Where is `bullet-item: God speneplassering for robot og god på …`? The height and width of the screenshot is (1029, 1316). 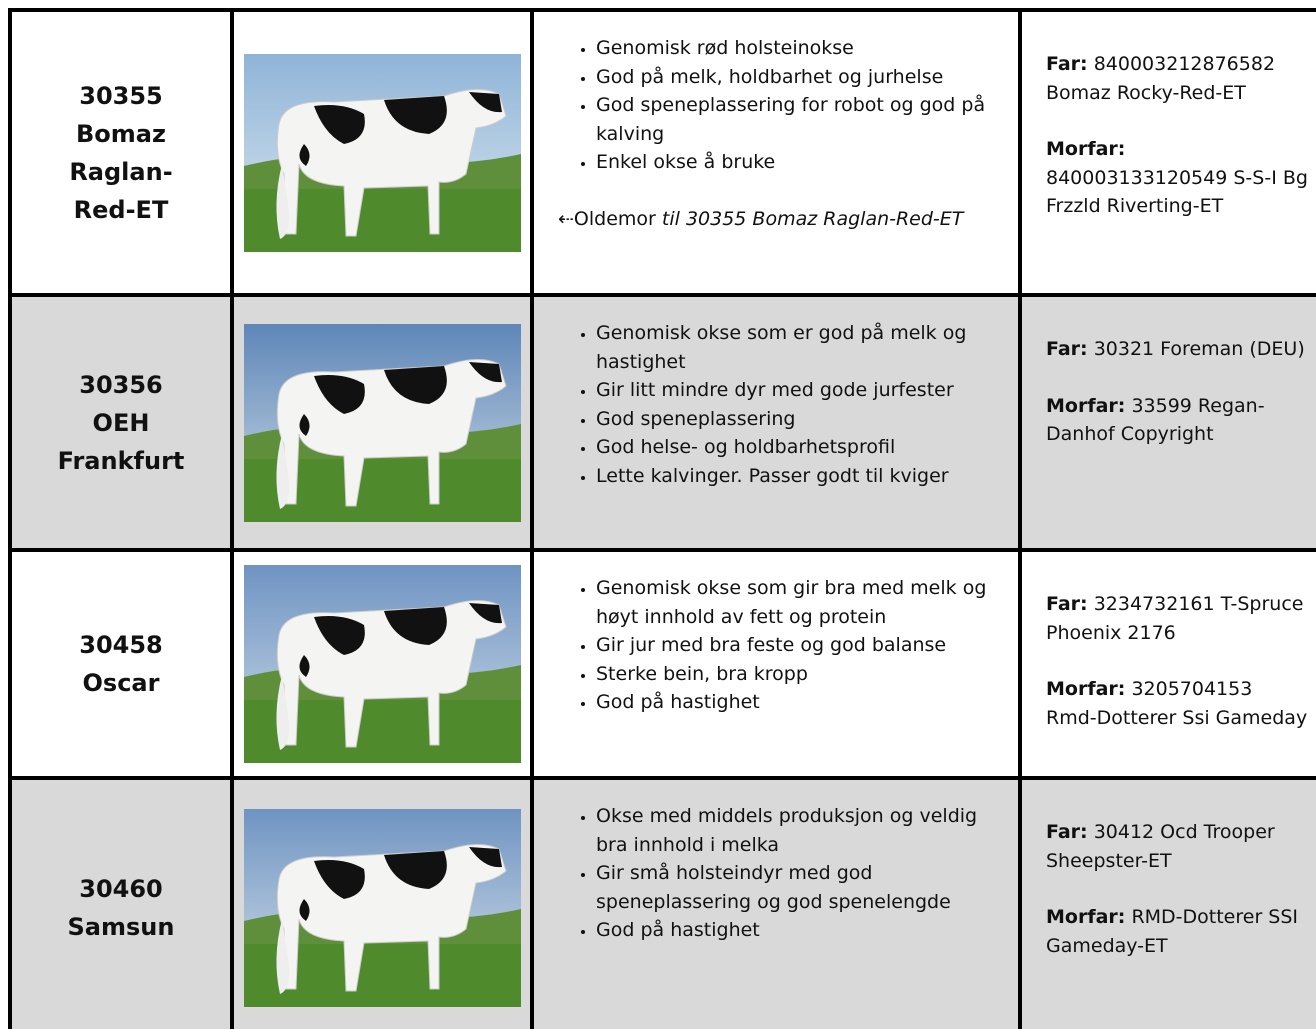
bullet-item: God speneplassering for robot og god på … is located at coordinates (793, 119).